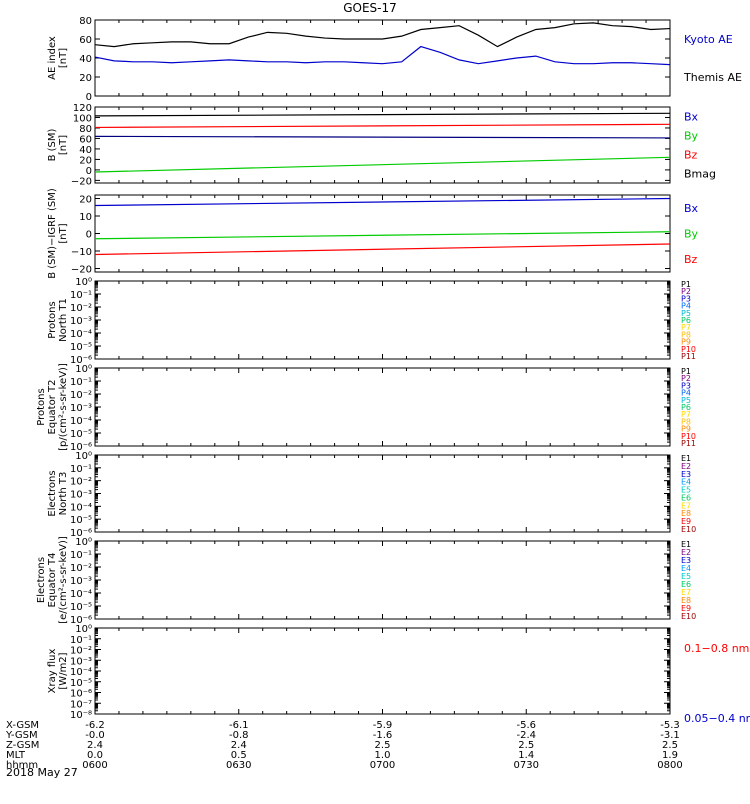 This screenshot has height=804, width=750. What do you see at coordinates (63, 407) in the screenshot?
I see `panel-5-ylabel: [p/(cm²-s-sr-keV)]` at bounding box center [63, 407].